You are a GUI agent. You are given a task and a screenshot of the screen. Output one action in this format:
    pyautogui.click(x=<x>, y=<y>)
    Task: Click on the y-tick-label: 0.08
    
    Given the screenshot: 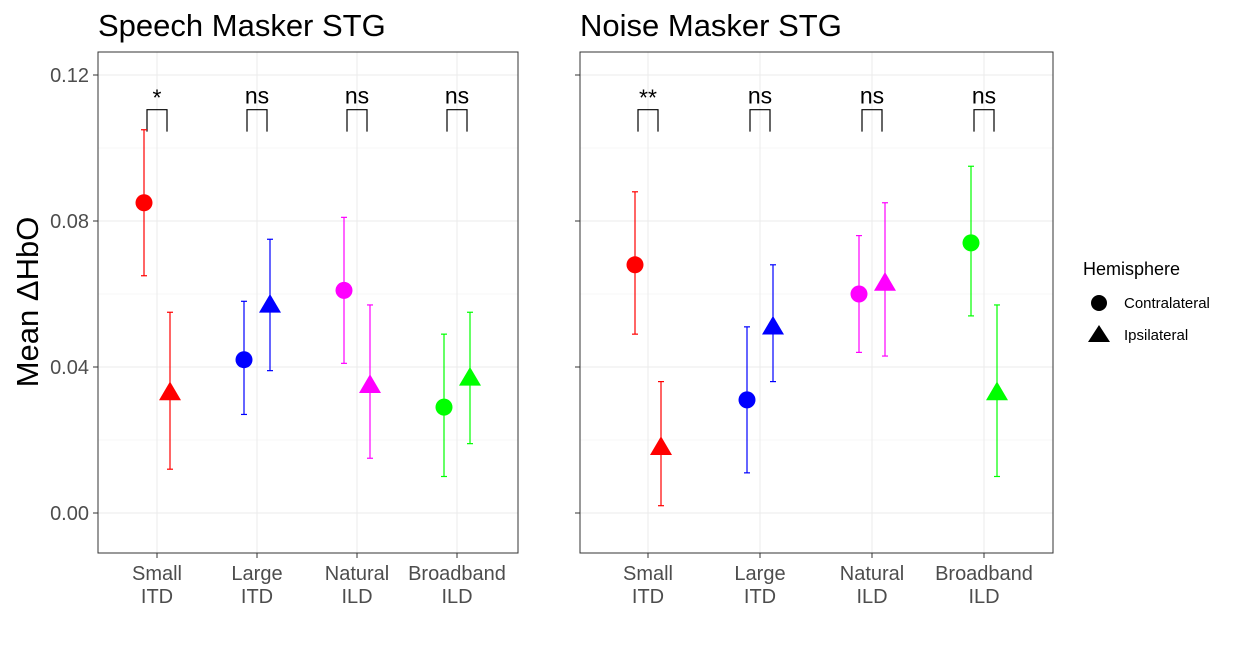 What is the action you would take?
    pyautogui.click(x=69, y=222)
    